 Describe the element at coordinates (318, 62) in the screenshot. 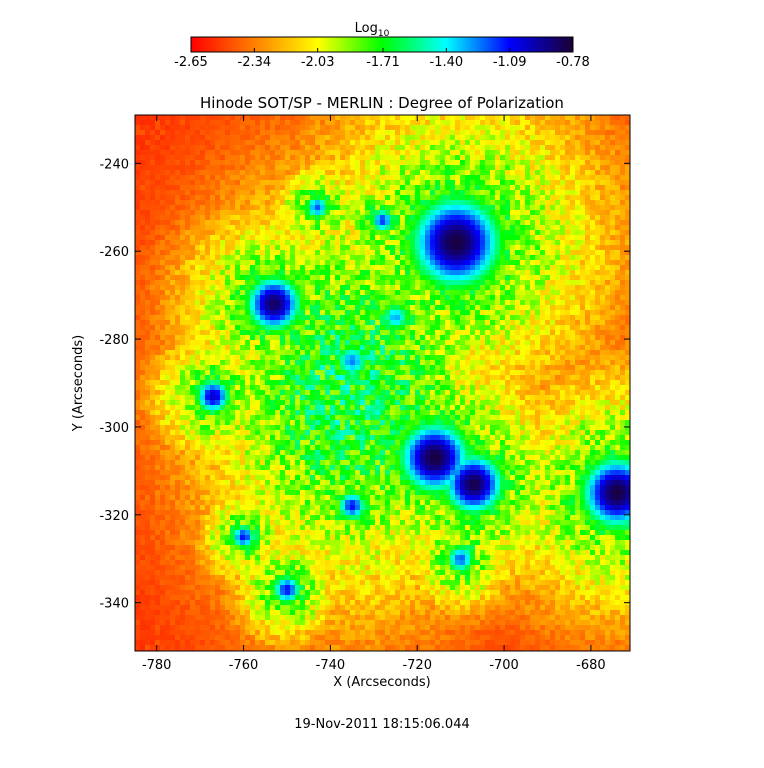

I see `colorbar-tick-label: -2.03` at that location.